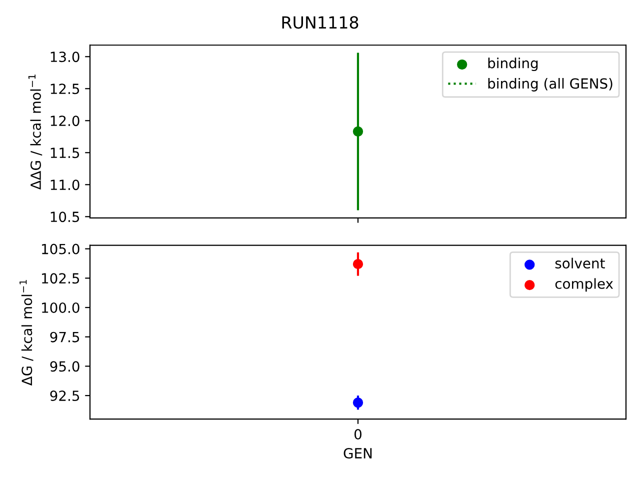  I want to click on x-tick-label: 0, so click(358, 434).